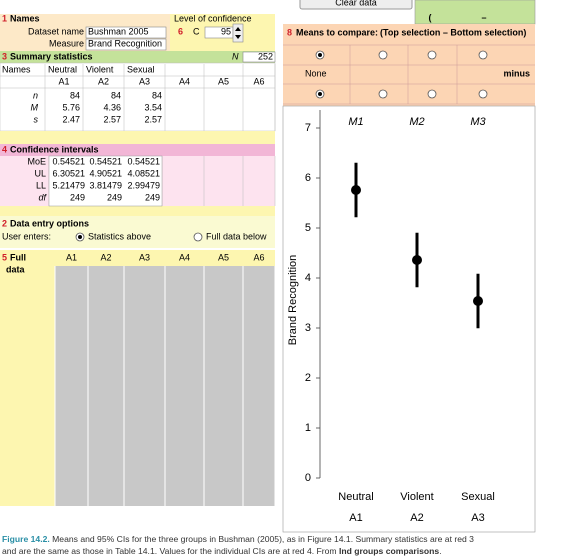 The width and height of the screenshot is (566, 560). I want to click on confidence-label: Level of confidence, so click(213, 18).